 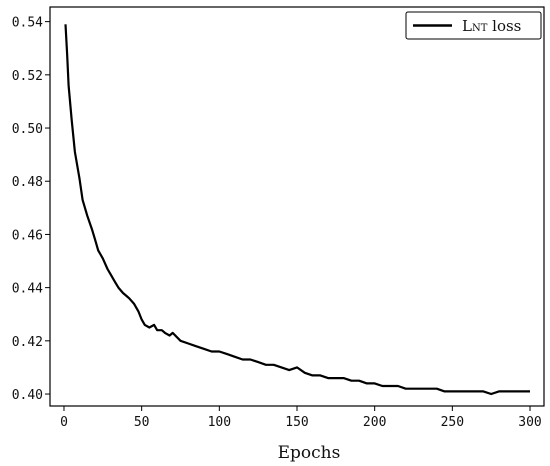 I want to click on legend-entry-main: L, so click(x=467, y=26).